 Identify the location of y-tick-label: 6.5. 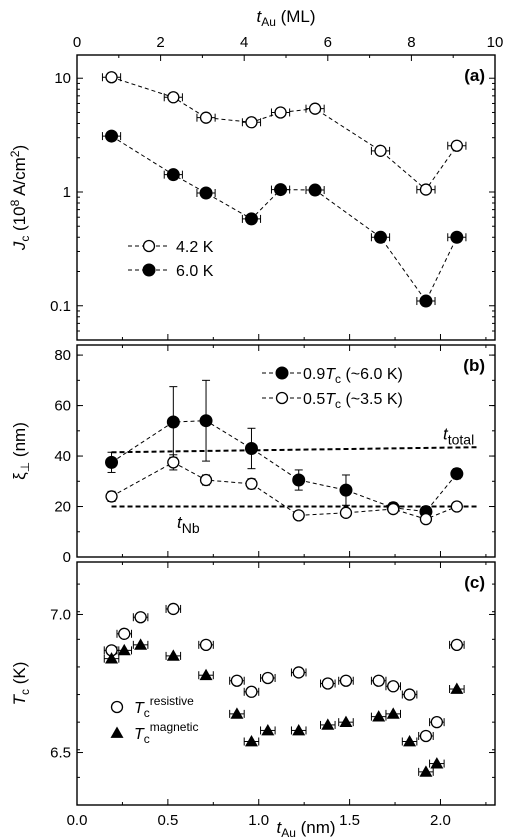
(60, 753).